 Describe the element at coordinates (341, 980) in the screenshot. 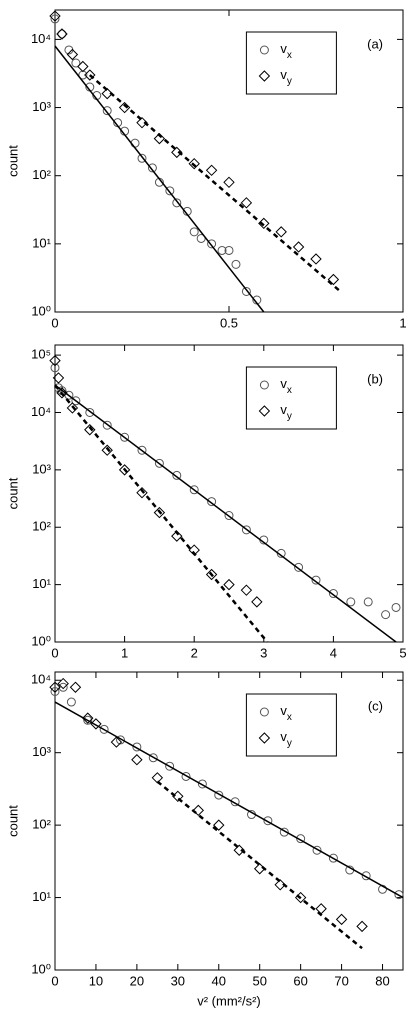

I see `x-tick-label: 70` at that location.